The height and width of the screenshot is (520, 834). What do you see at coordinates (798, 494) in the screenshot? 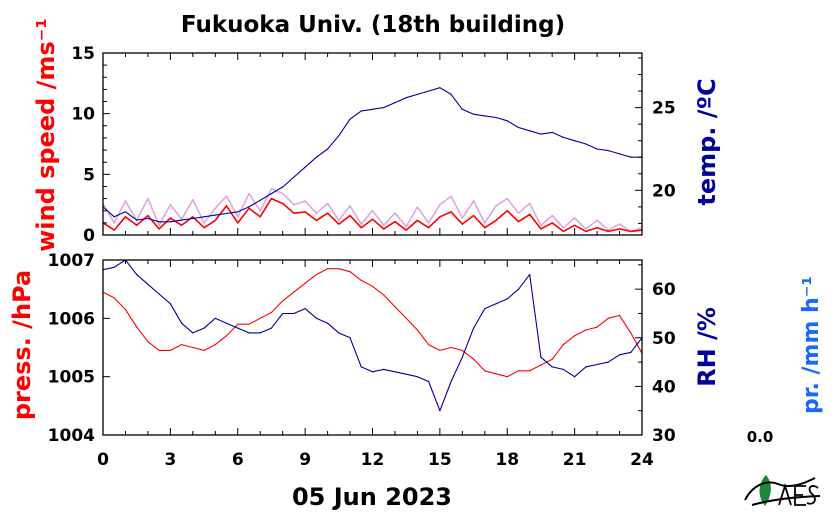
I see `logo-letters-icon` at bounding box center [798, 494].